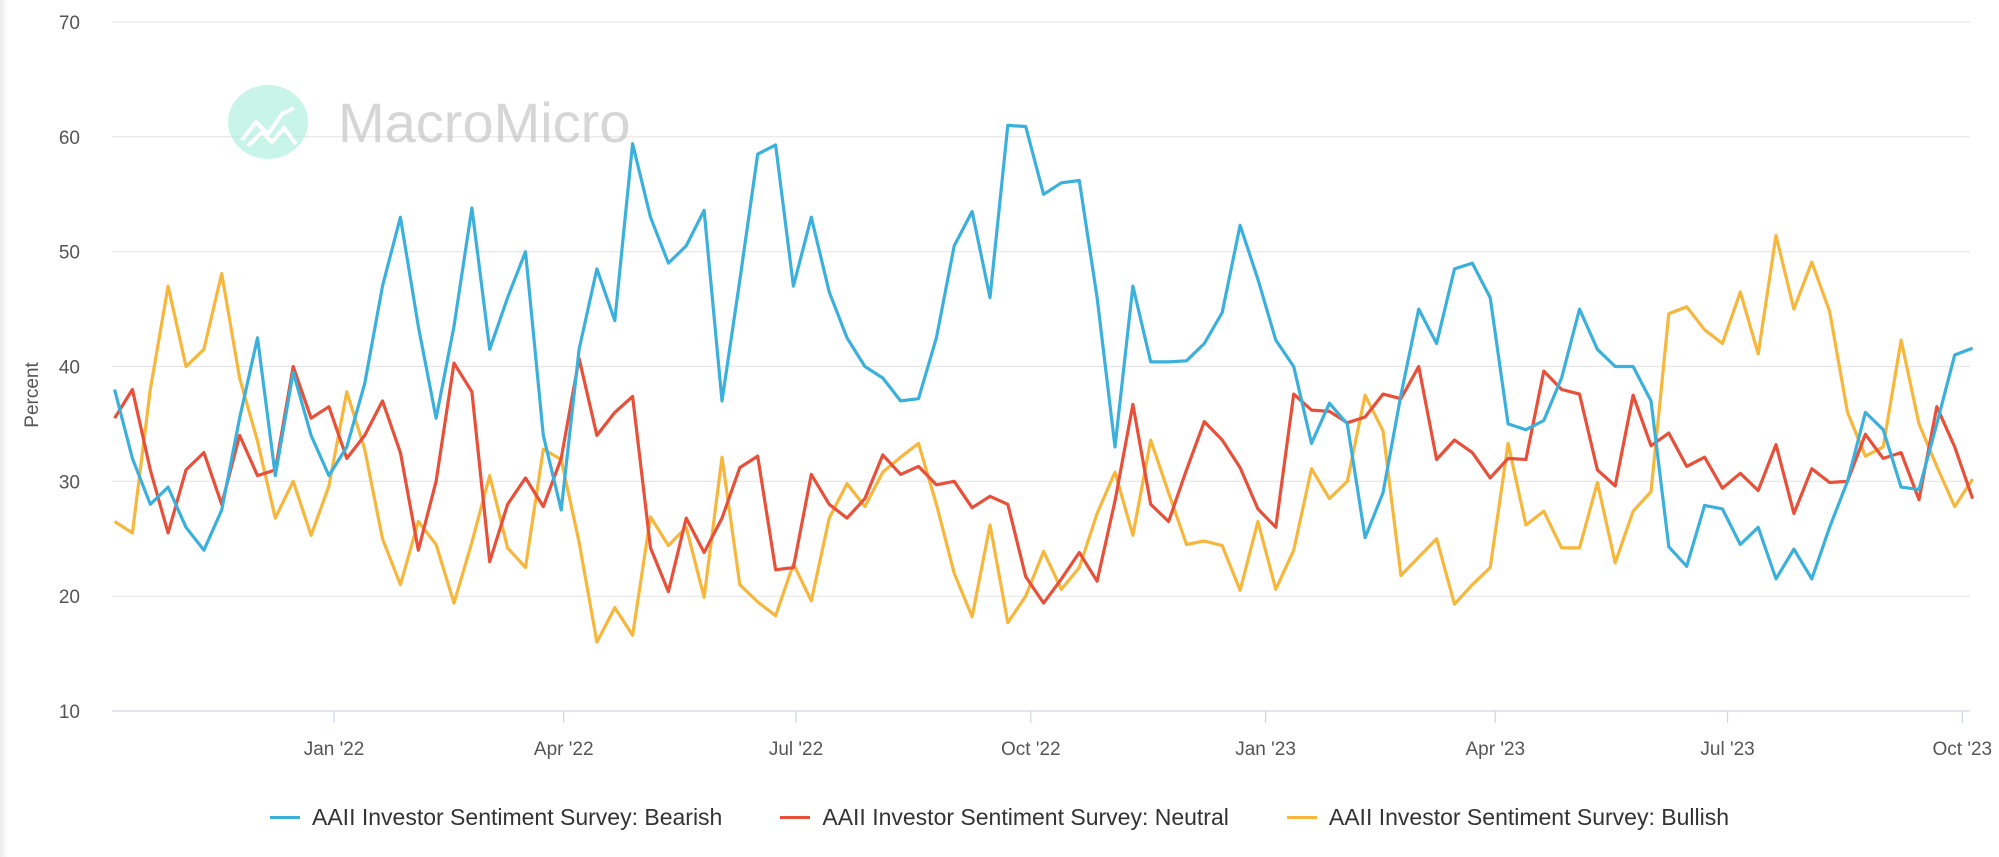 This screenshot has height=857, width=1999. Describe the element at coordinates (285, 817) in the screenshot. I see `legend-swatch-bearish` at that location.